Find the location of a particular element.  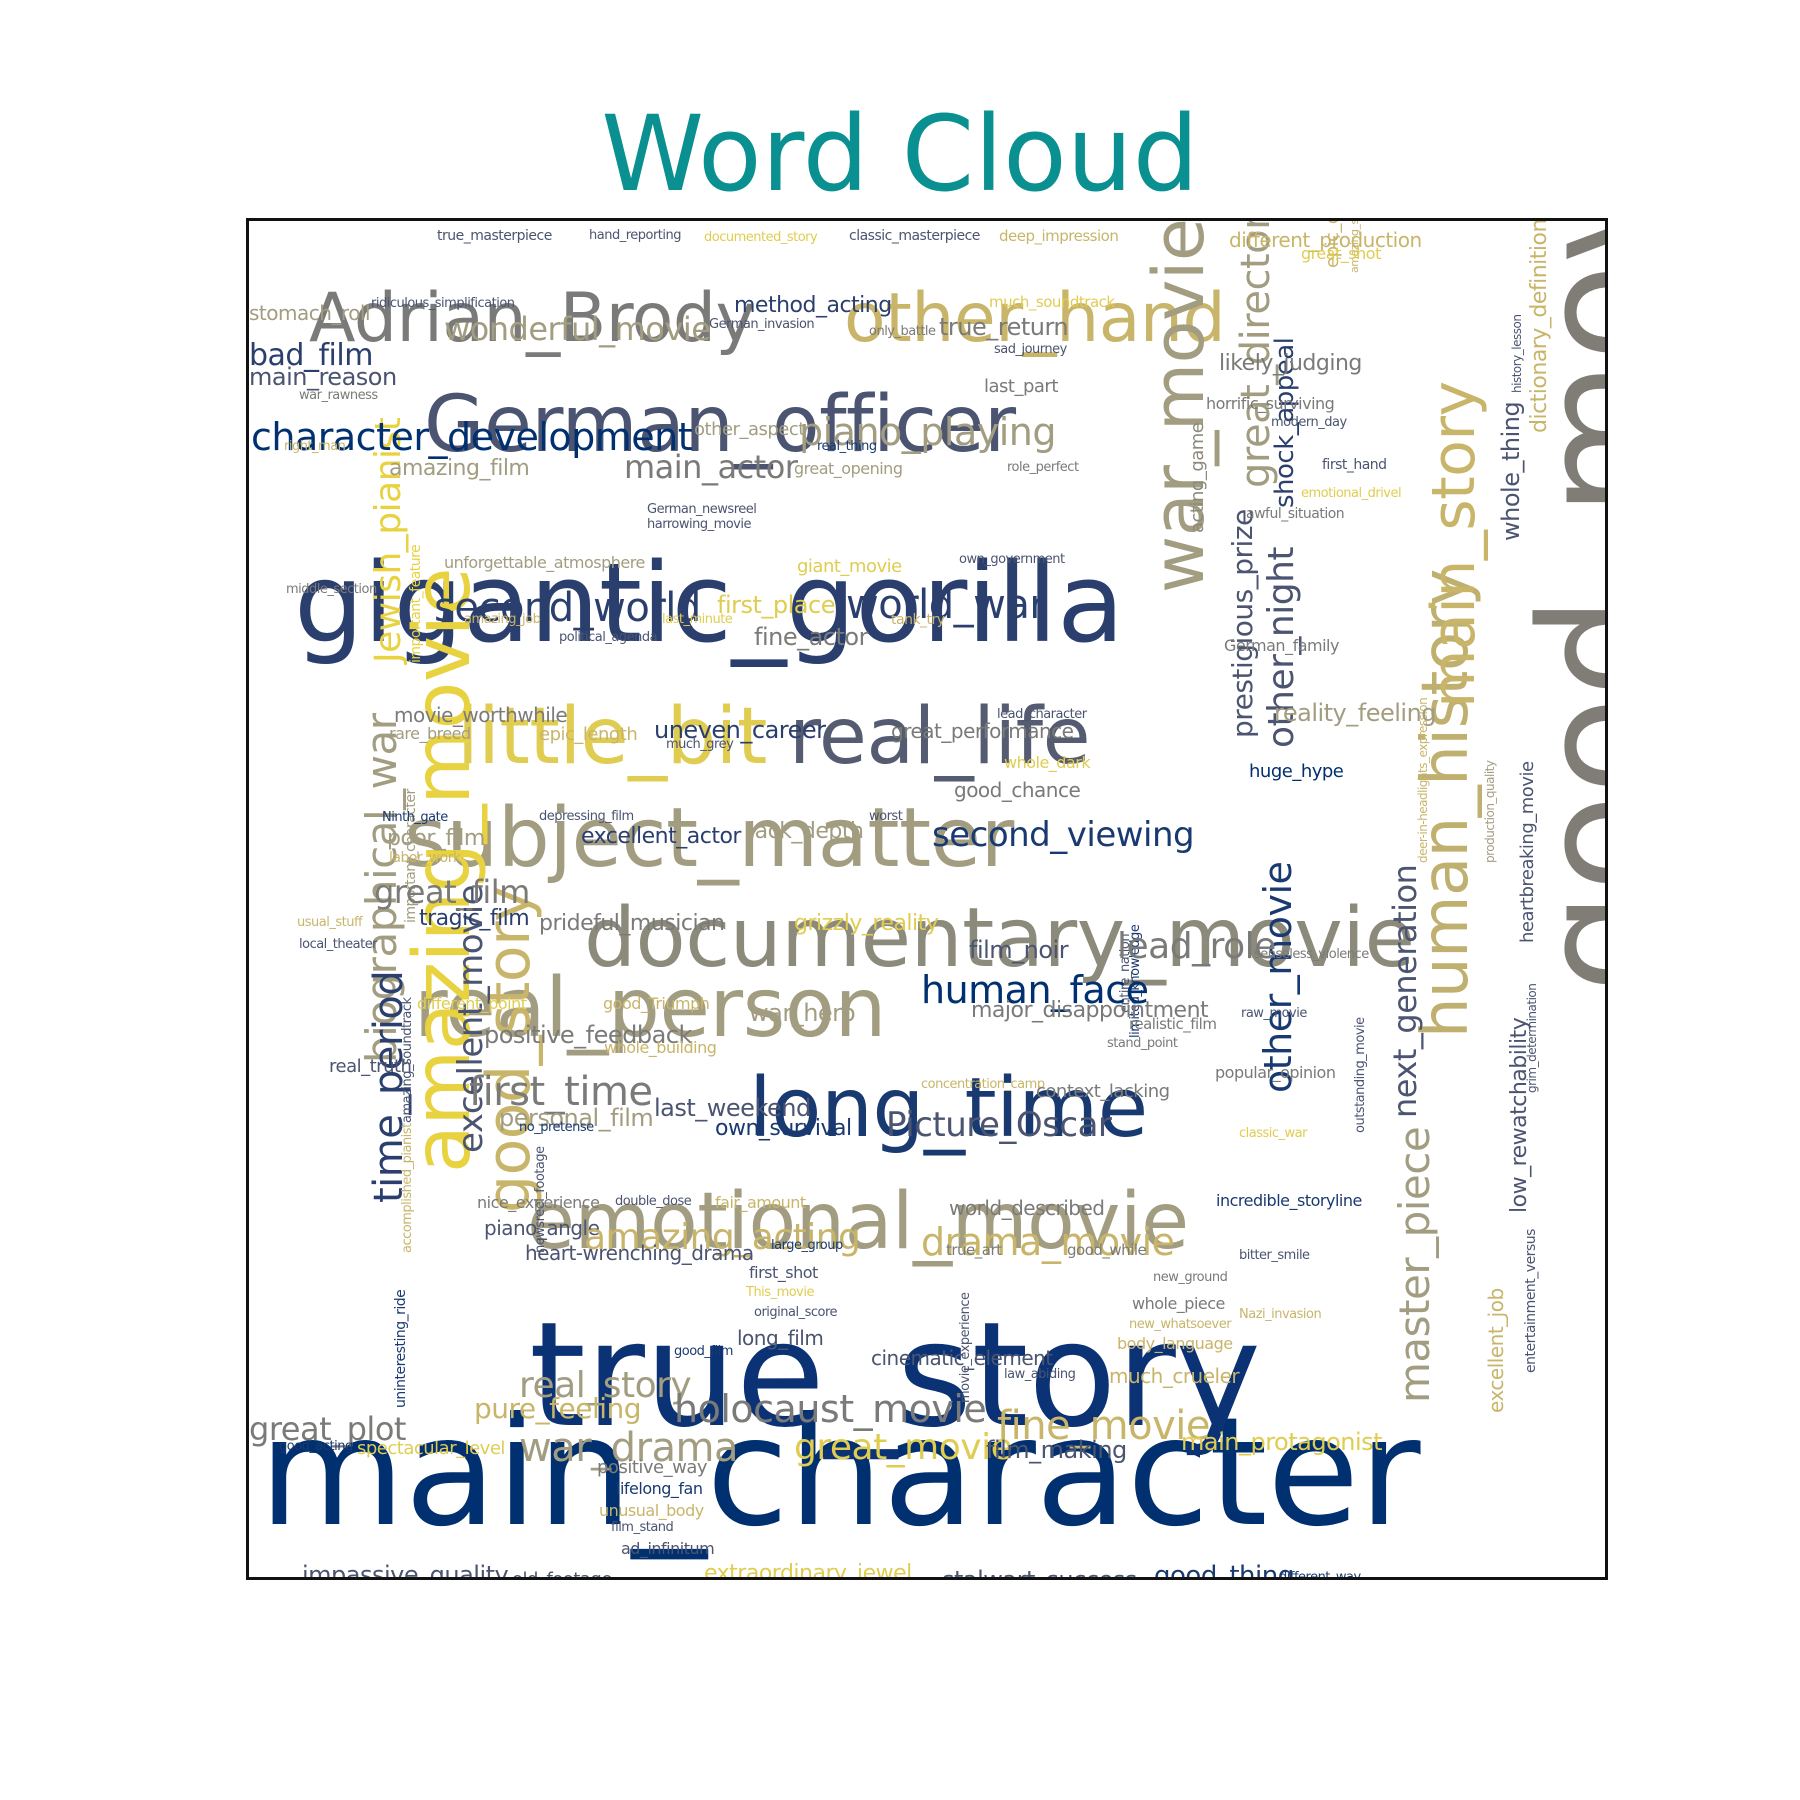

cloud-word: much_crueler is located at coordinates (1174, 1376).